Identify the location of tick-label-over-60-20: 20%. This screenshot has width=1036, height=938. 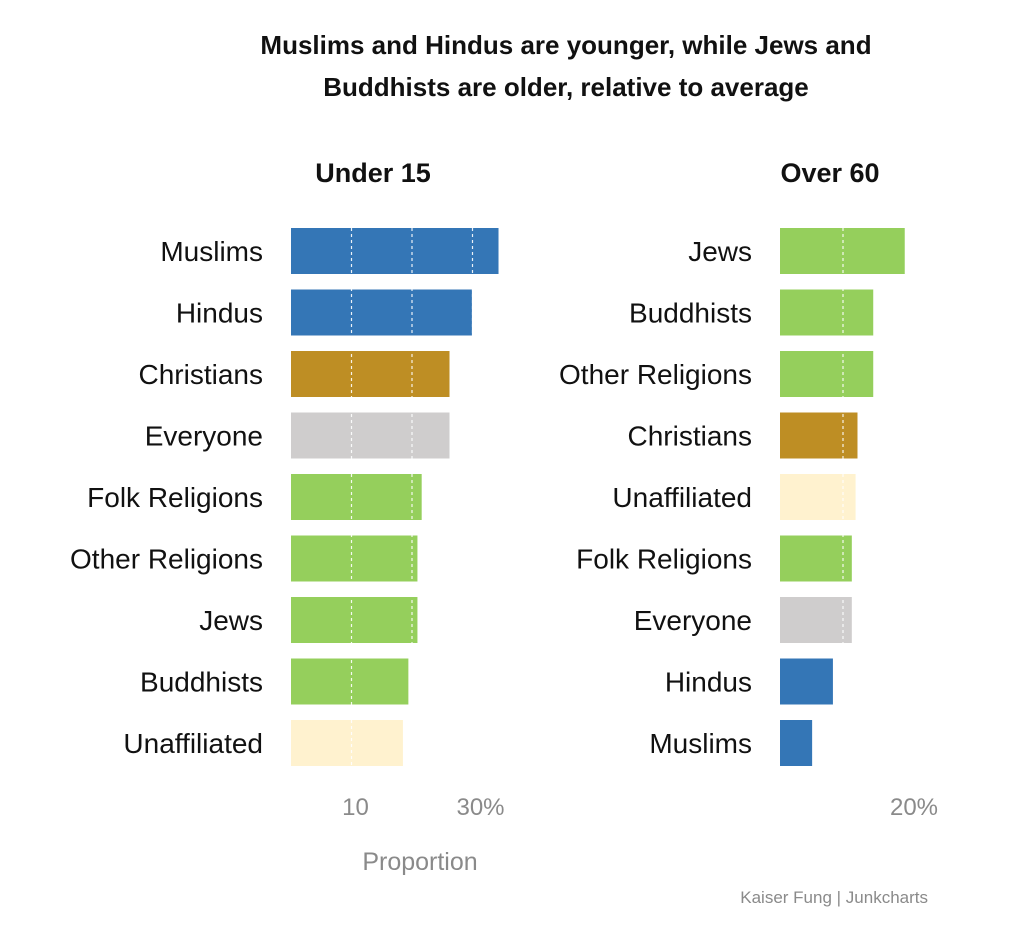
(914, 807).